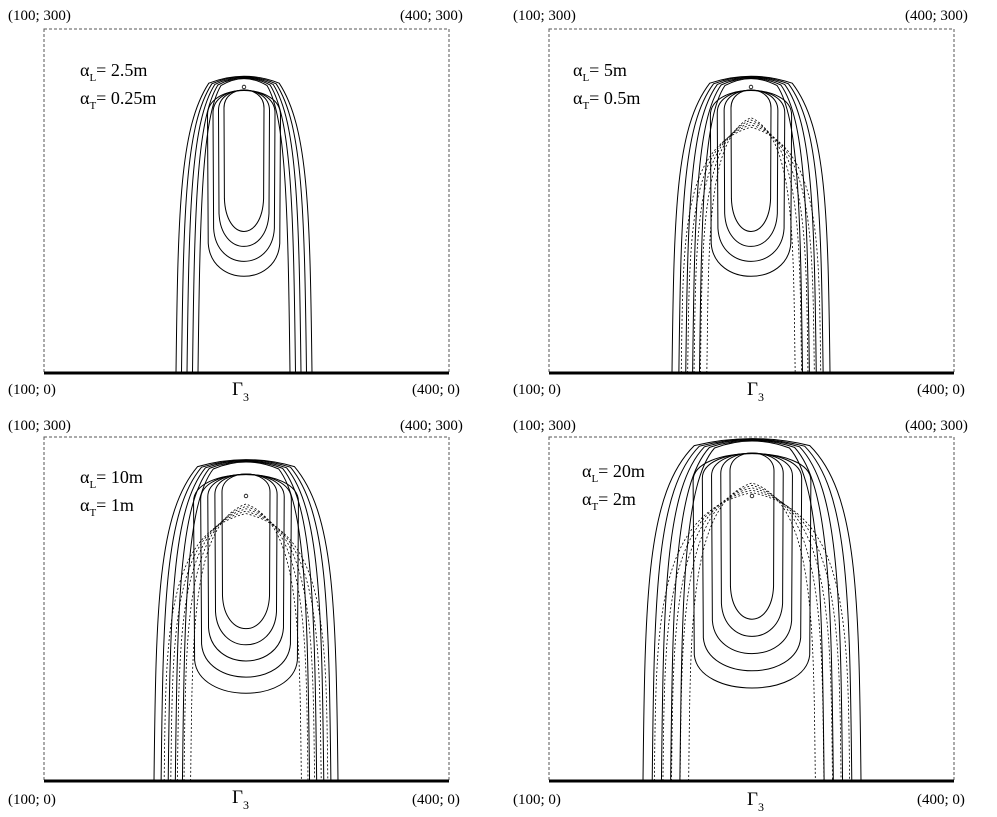 The height and width of the screenshot is (817, 997). What do you see at coordinates (613, 473) in the screenshot?
I see `alpha-l-label: αL= 20m` at bounding box center [613, 473].